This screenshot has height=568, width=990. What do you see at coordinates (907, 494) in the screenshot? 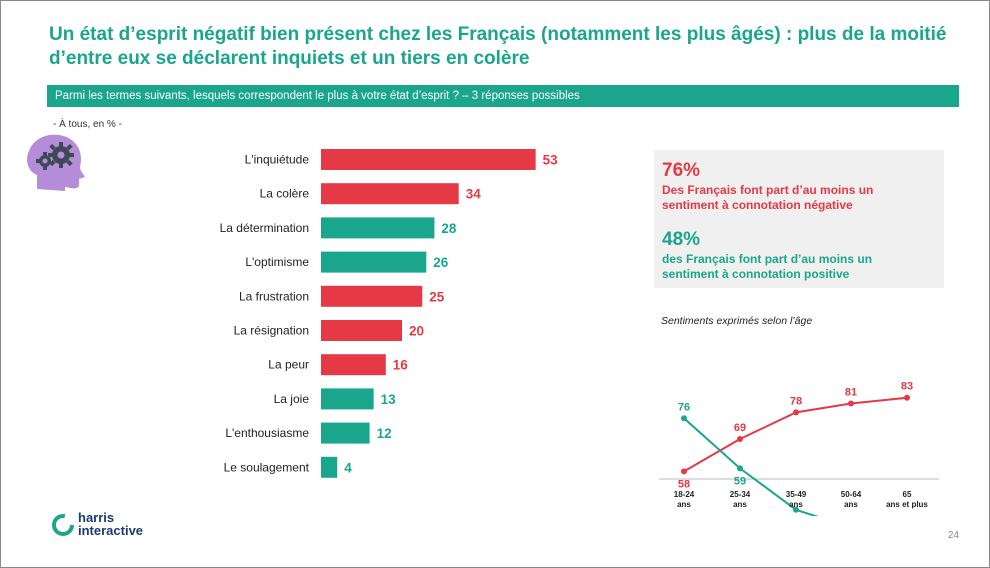
I see `x-tick-label: 65` at bounding box center [907, 494].